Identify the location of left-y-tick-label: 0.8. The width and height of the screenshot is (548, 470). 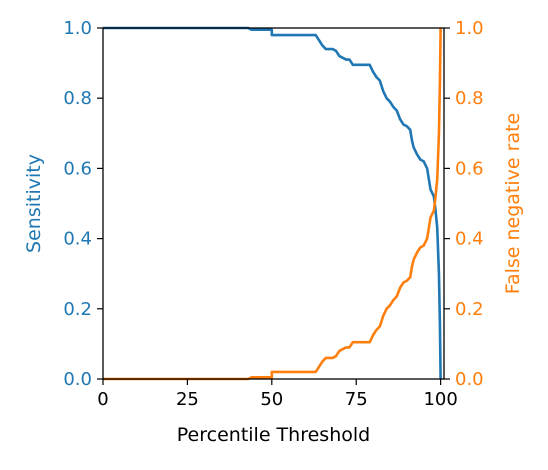
(77, 98).